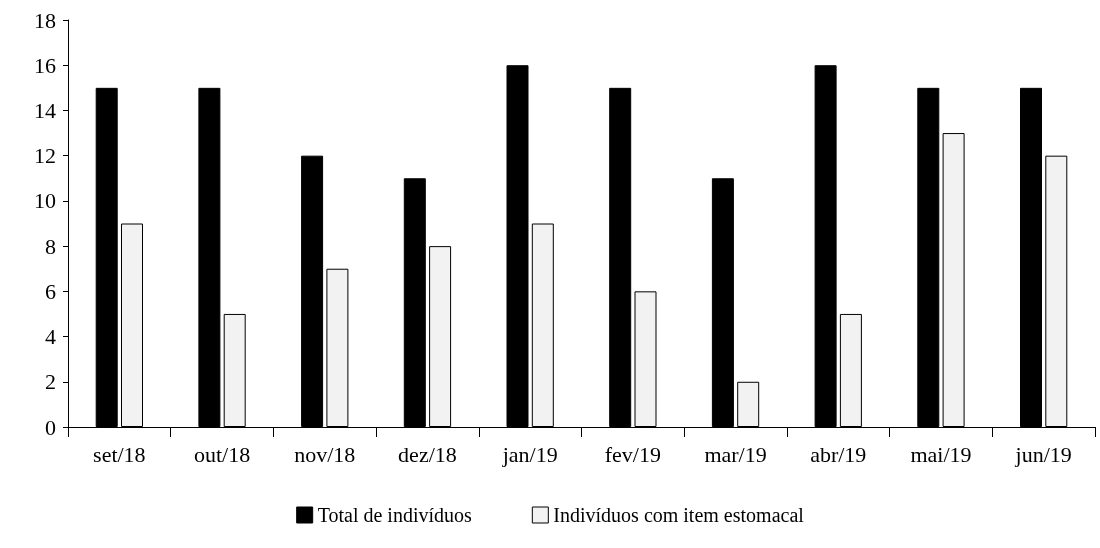 Image resolution: width=1100 pixels, height=548 pixels. Describe the element at coordinates (119, 454) in the screenshot. I see `x-tick-label: set/18` at that location.